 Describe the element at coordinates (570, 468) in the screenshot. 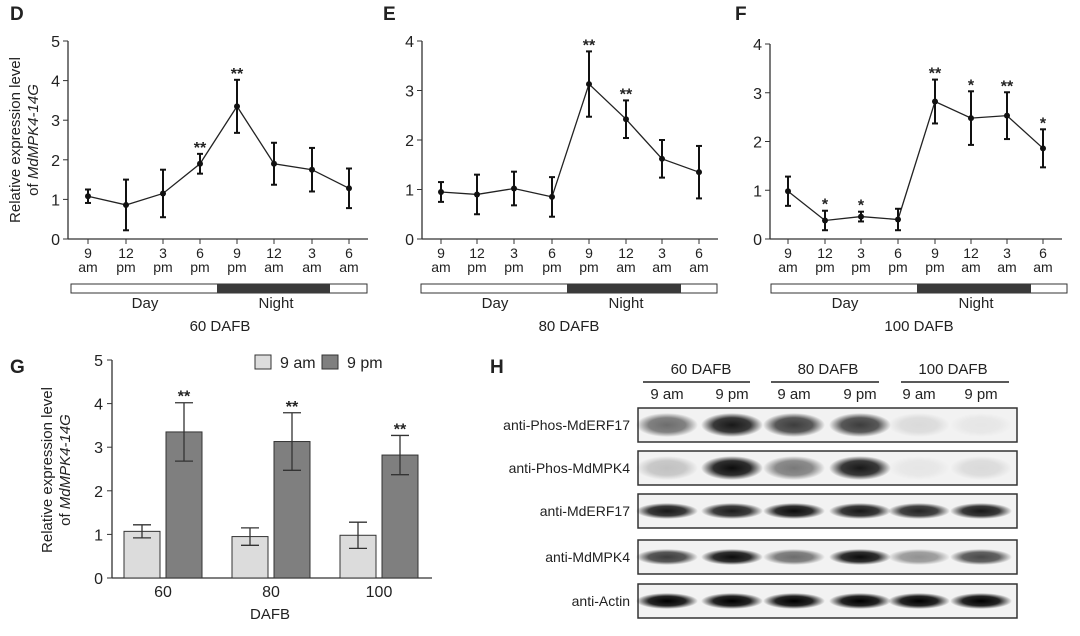

I see `blot-row-label: anti-Phos-MdMPK4` at that location.